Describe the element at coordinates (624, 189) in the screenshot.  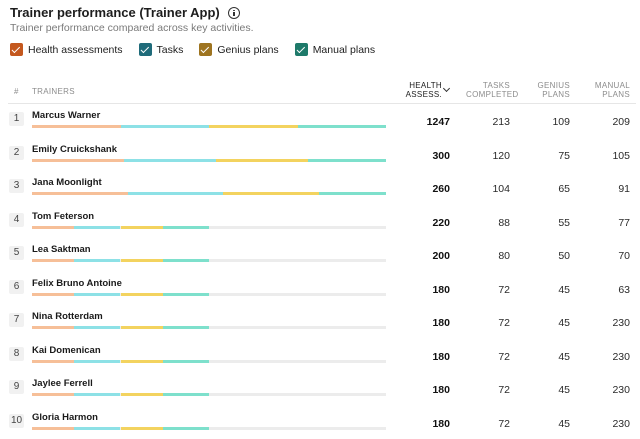
I see `value-manual: 91` at that location.